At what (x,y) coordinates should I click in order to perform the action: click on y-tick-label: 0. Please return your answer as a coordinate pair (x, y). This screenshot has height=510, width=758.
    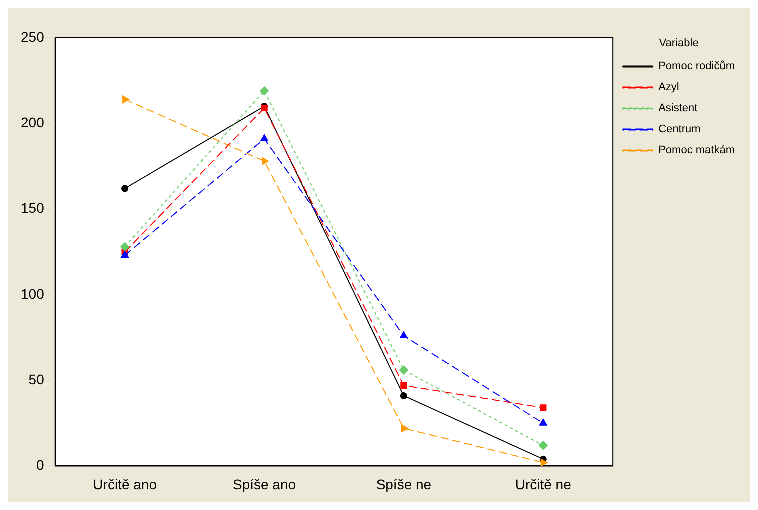
    Looking at the image, I should click on (40, 465).